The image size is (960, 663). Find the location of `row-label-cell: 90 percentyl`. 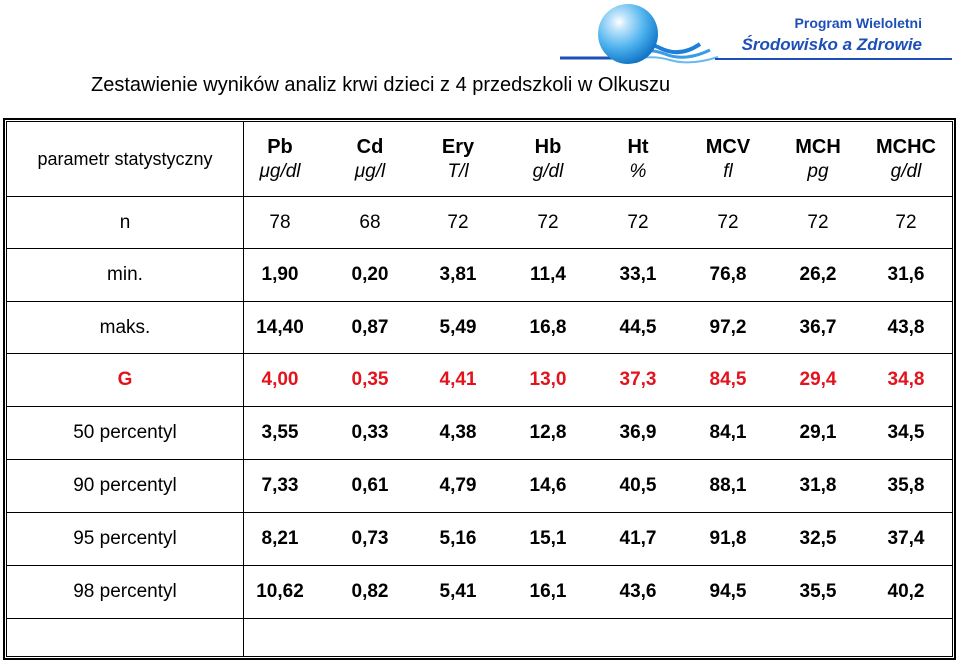

row-label-cell: 90 percentyl is located at coordinates (125, 486).